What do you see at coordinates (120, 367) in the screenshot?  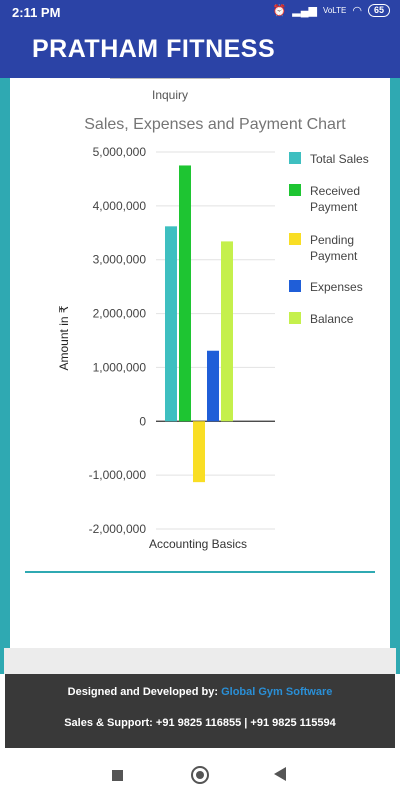 I see `y-tick-label: 1,000,000` at bounding box center [120, 367].